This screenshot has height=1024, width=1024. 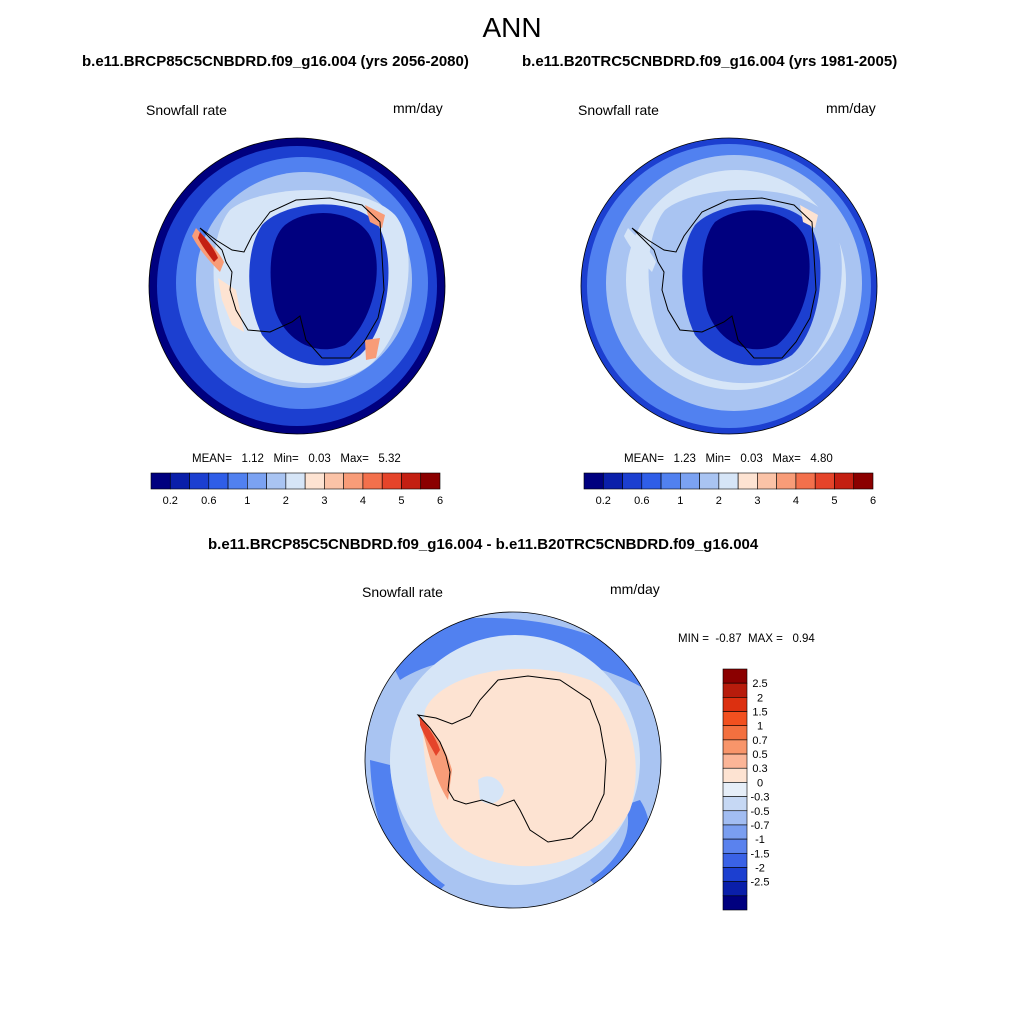 What do you see at coordinates (401, 501) in the screenshot?
I see `colorbar-tick-label: 5` at bounding box center [401, 501].